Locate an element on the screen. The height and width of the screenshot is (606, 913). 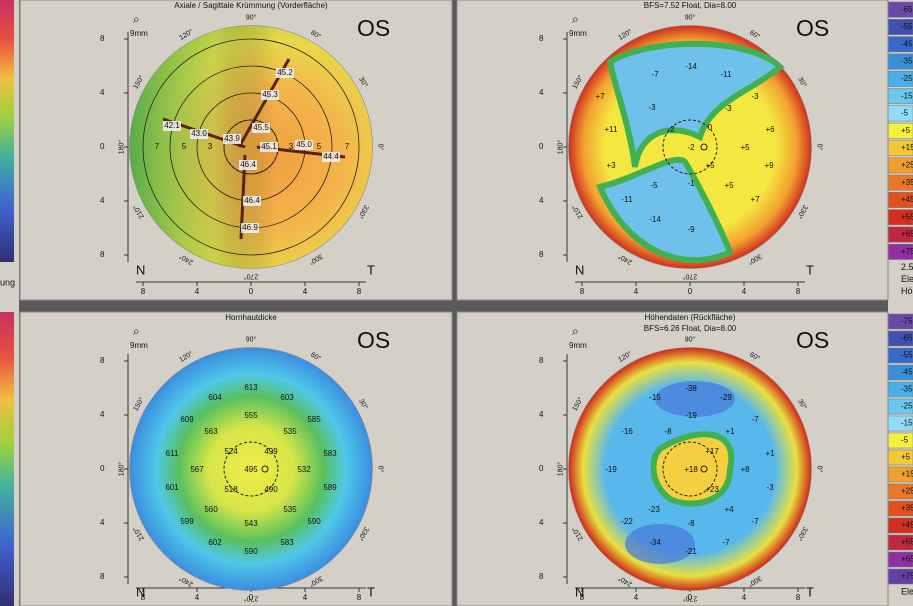
map-value: 613 is located at coordinates (251, 387).